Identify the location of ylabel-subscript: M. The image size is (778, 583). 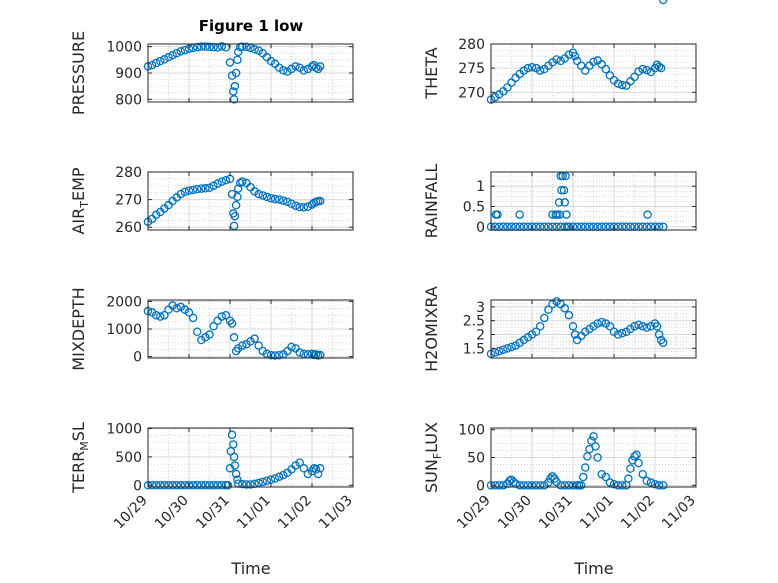
(84, 446).